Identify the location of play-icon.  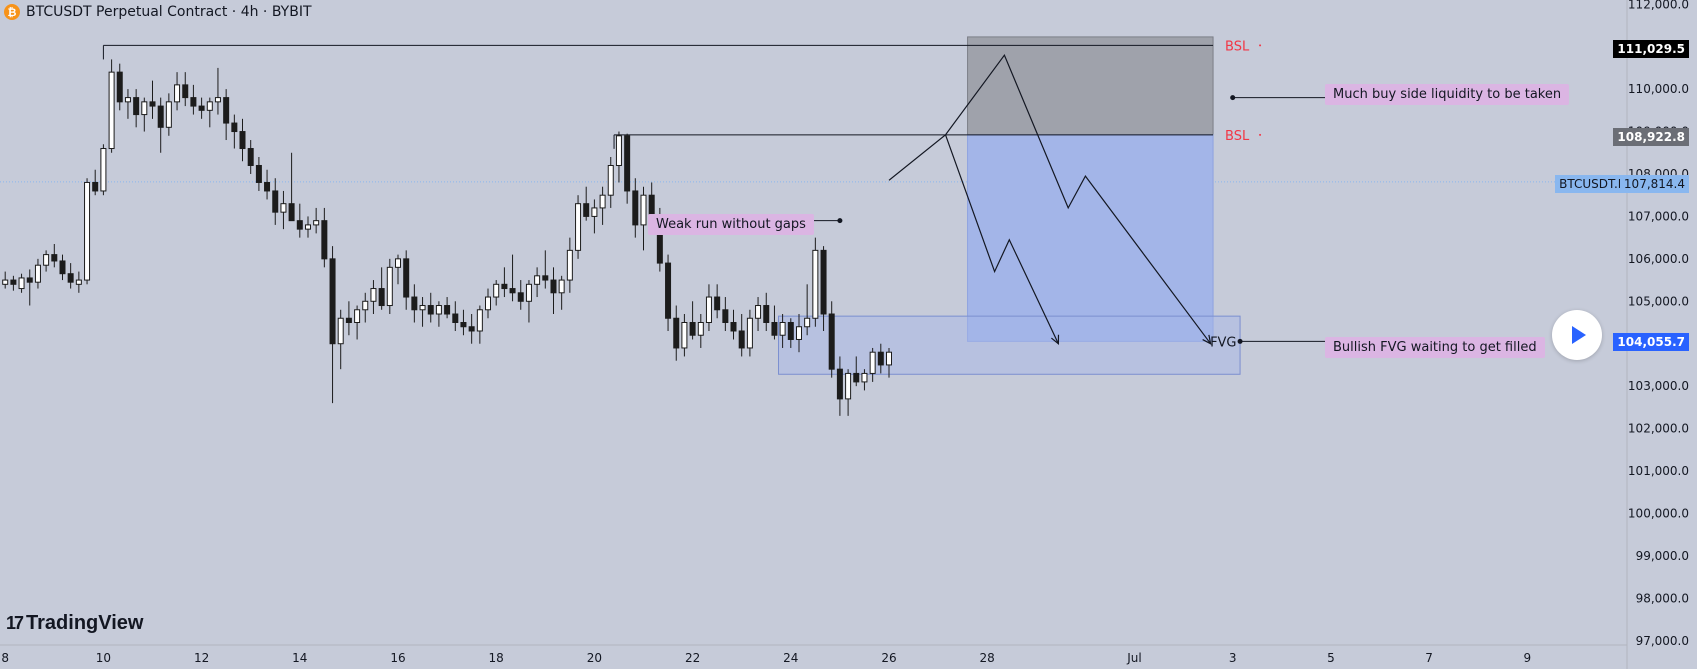
(1579, 335).